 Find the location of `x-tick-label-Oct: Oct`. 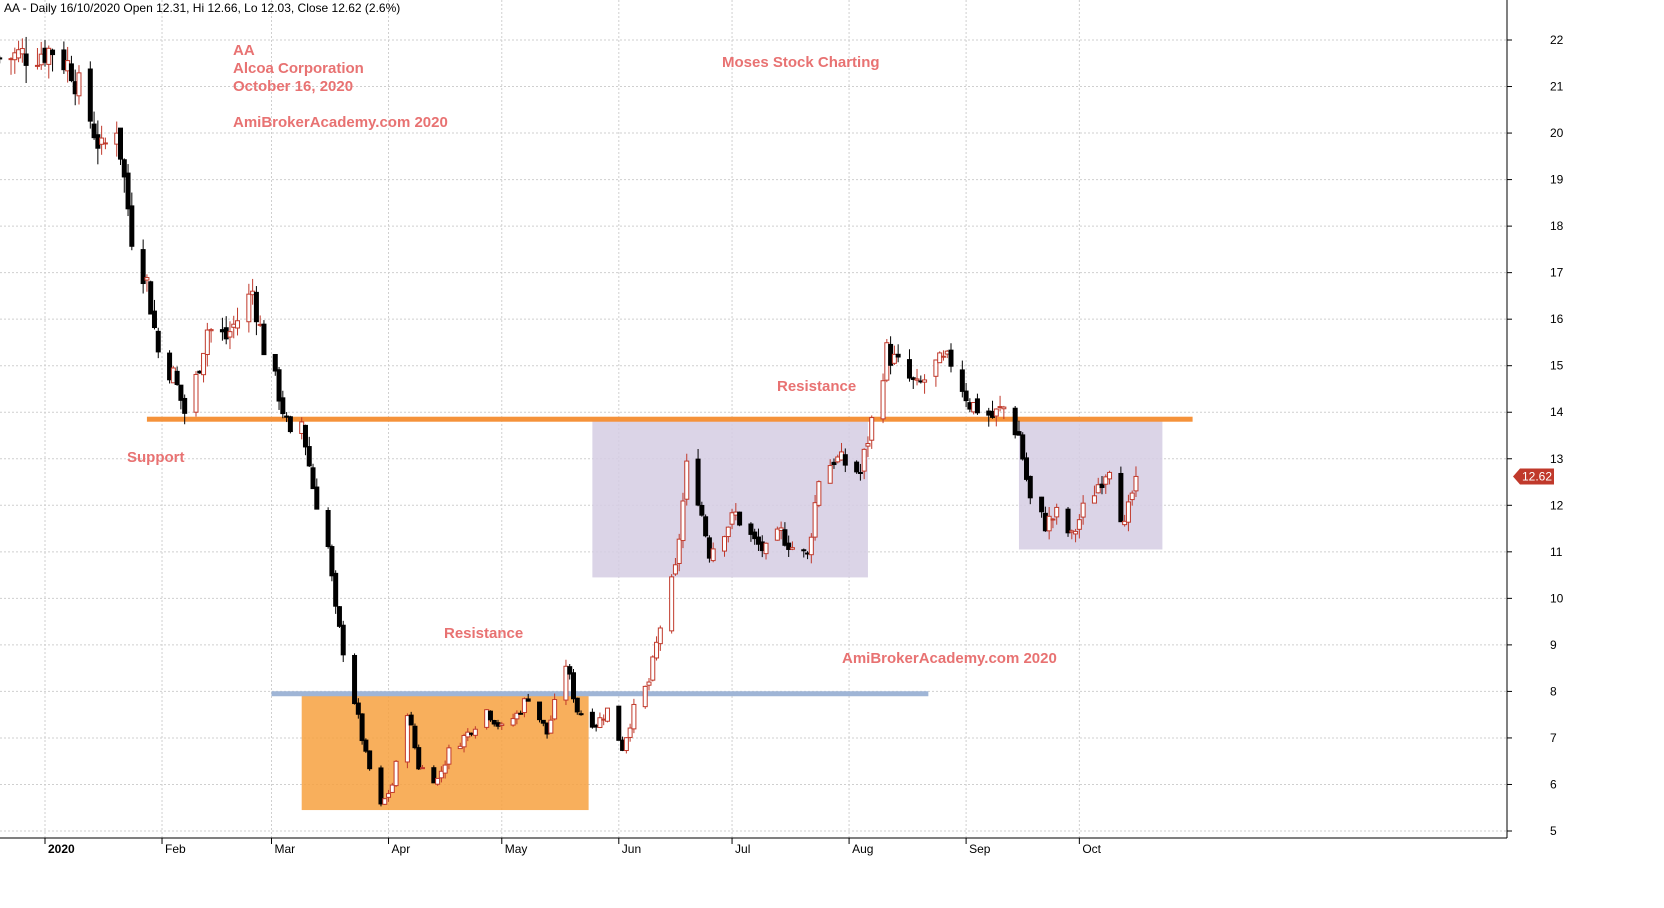

x-tick-label-Oct: Oct is located at coordinates (1091, 849).